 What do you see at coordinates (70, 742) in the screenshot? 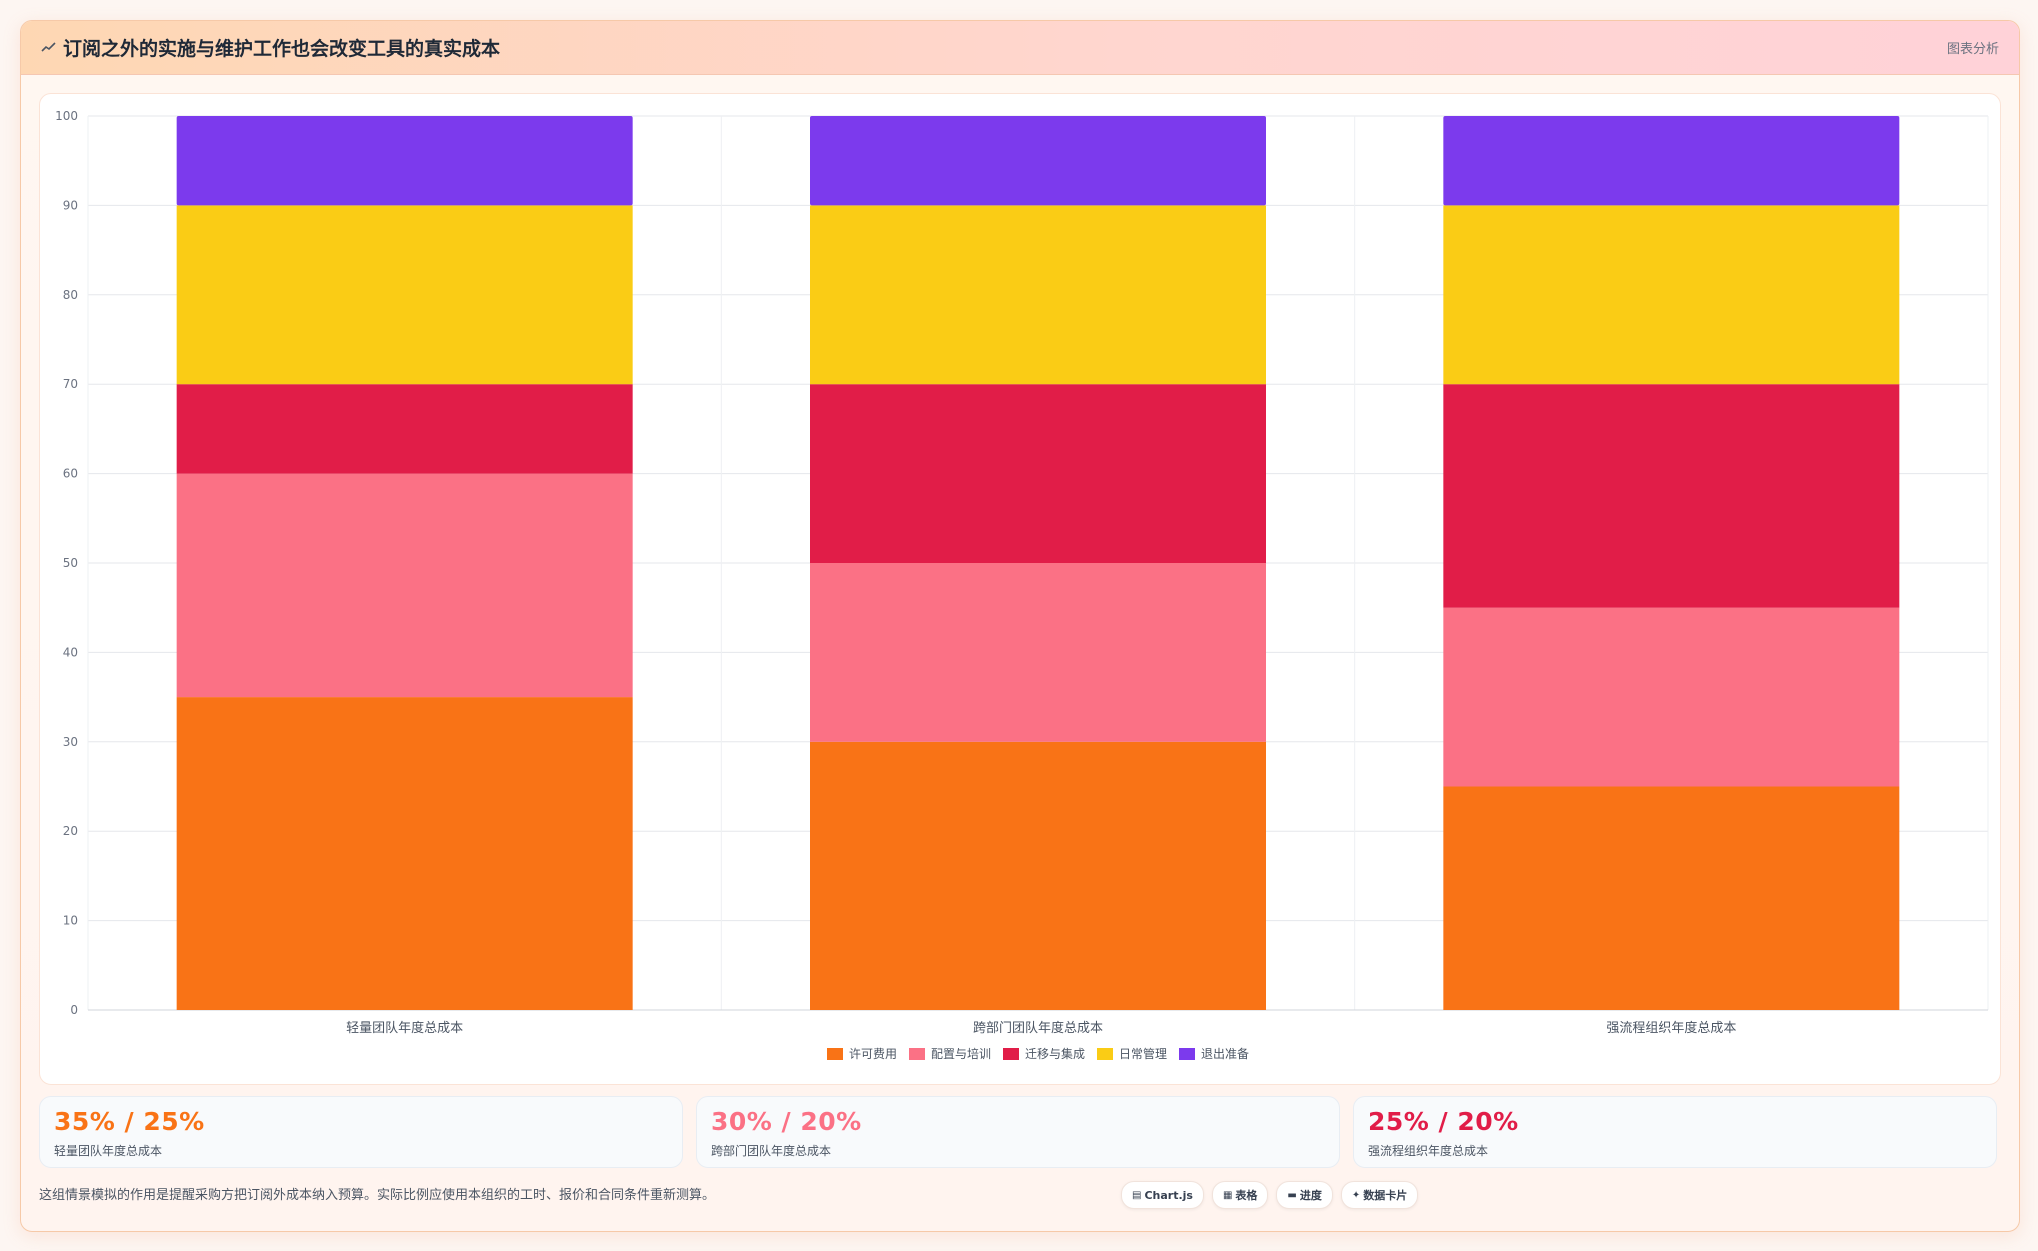
I see `y-tick-label: 30` at bounding box center [70, 742].